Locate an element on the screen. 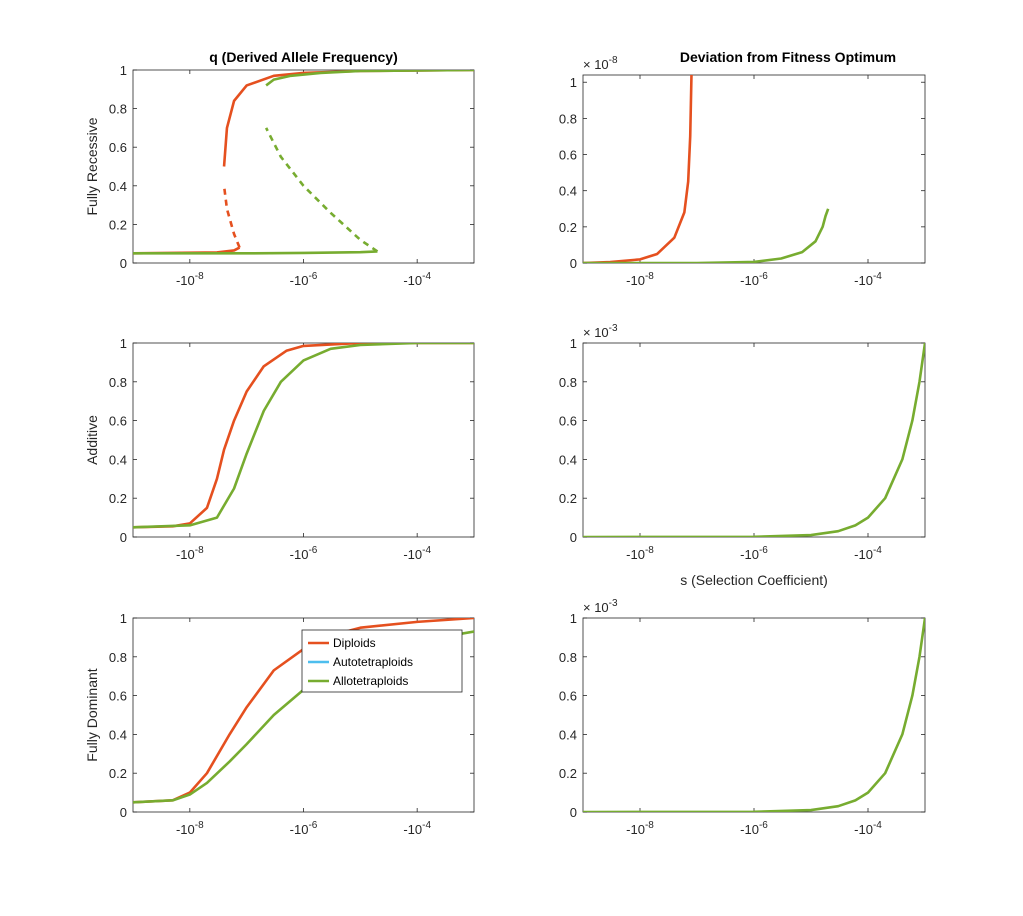  panel-right-row3: -10-8 -10-6 -10-4 0 0.2 0.4 0.6 0.8 1 × 10-3 is located at coordinates (742, 717).